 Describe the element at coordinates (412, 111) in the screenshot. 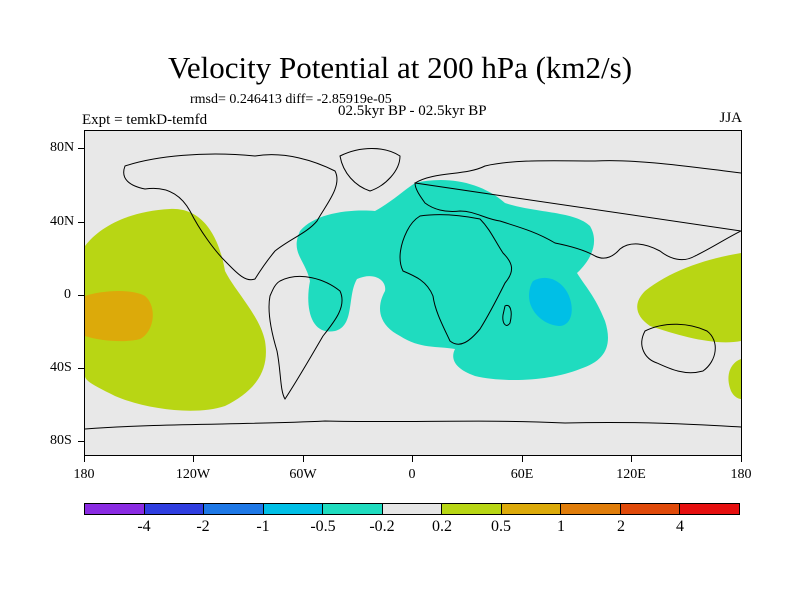

I see `period-label: 02.5kyr BP - 02.5kyr BP` at that location.